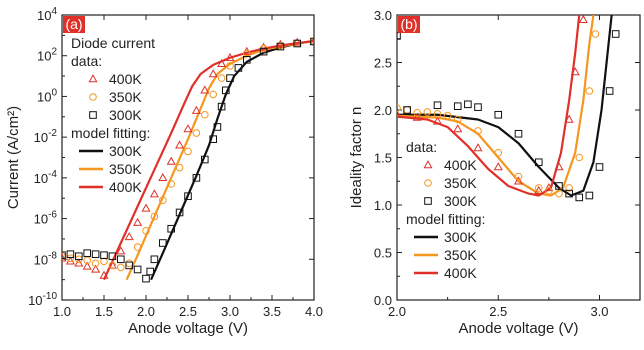 The image size is (644, 350). I want to click on legend-model-heading: model fitting:, so click(445, 219).